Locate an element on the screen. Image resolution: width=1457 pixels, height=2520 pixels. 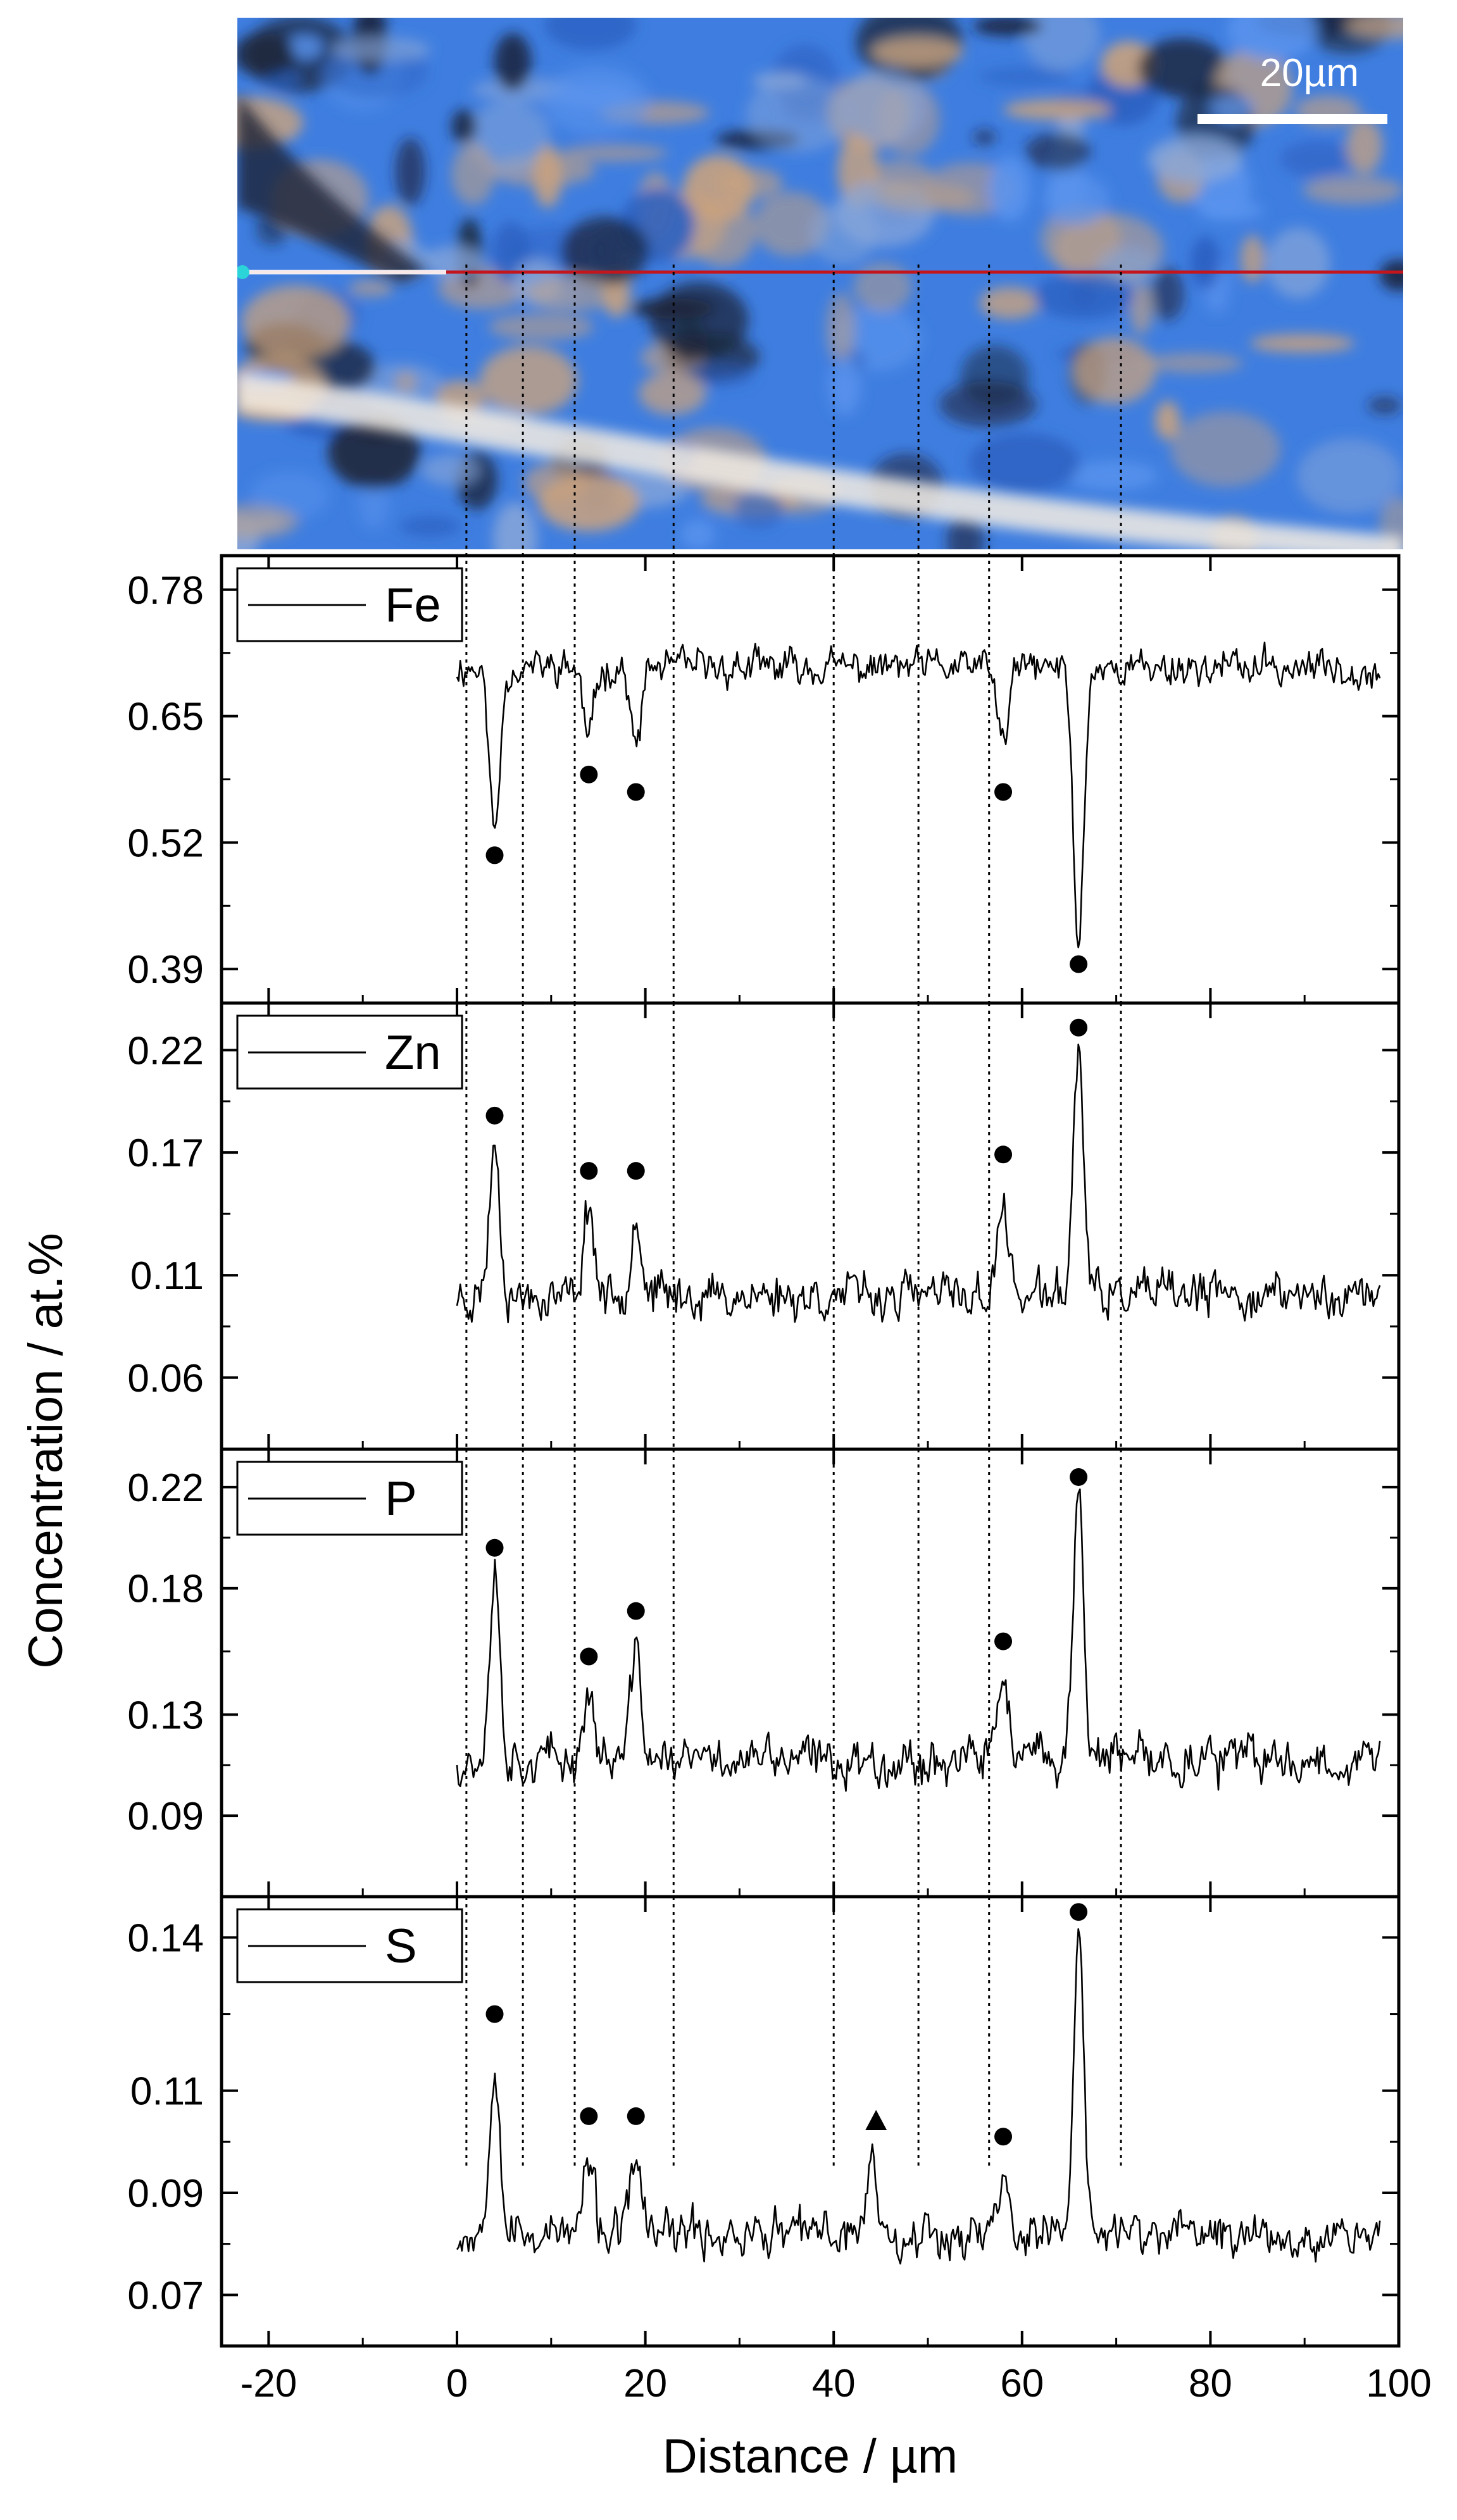
x-tick-label: 20 is located at coordinates (645, 2383).